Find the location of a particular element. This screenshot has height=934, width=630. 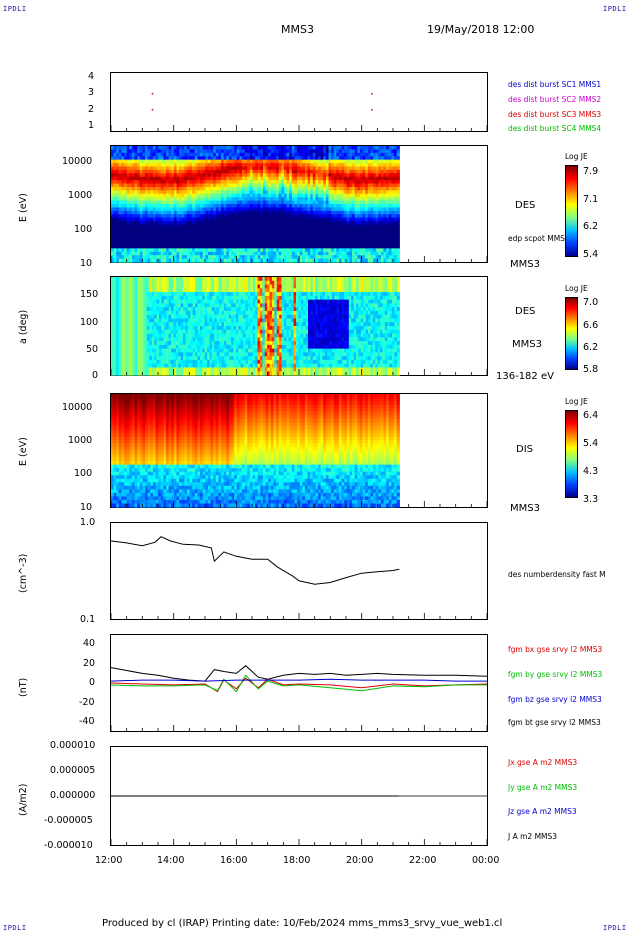

bfield-series-bt is located at coordinates (299, 673).